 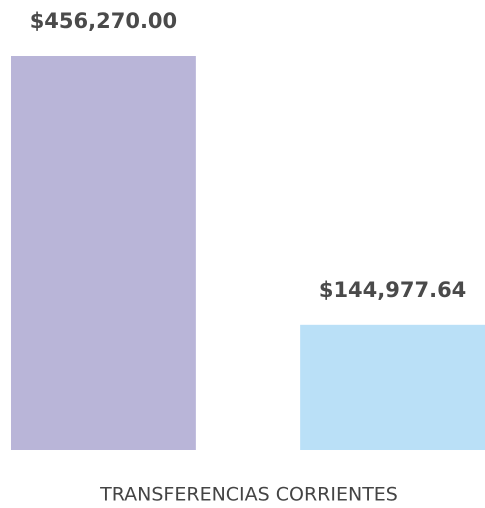 What do you see at coordinates (392, 387) in the screenshot?
I see `bar` at bounding box center [392, 387].